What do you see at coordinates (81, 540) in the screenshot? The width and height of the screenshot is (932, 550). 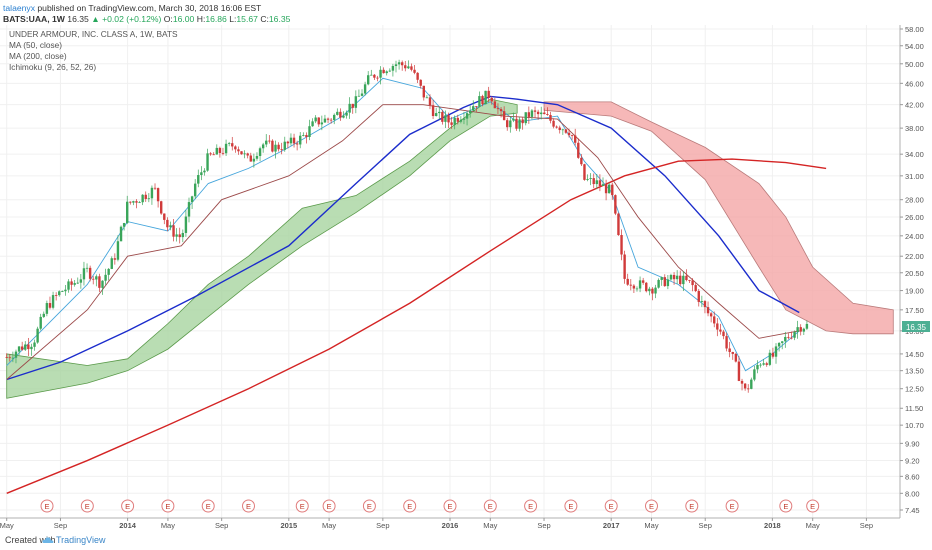 I see `tradingview-brand: TradingView` at bounding box center [81, 540].